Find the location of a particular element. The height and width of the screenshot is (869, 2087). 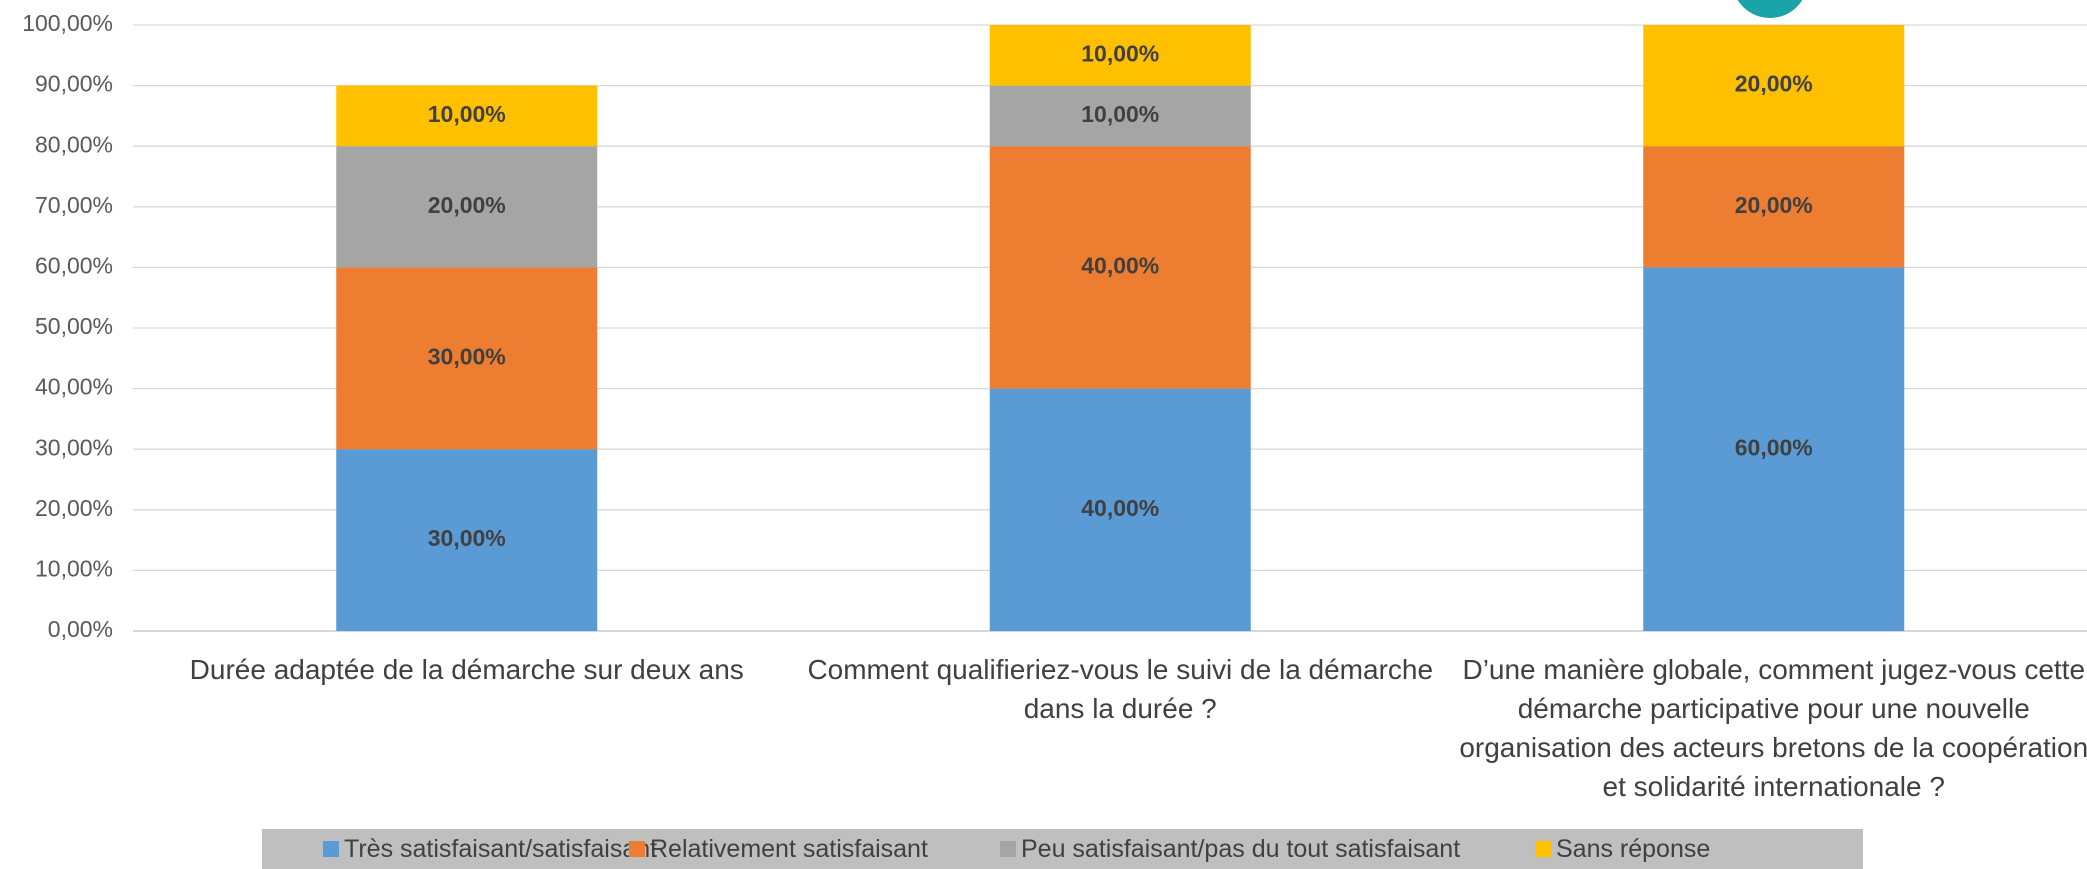

y-tick-label: 80,00% is located at coordinates (74, 144).